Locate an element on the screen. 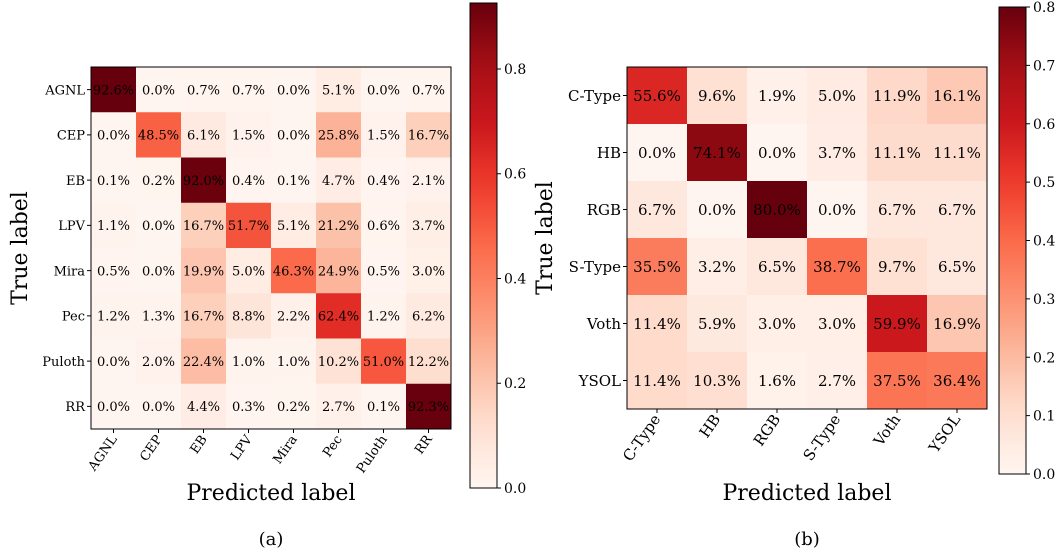  cell-value-label: 0.6% is located at coordinates (383, 226).